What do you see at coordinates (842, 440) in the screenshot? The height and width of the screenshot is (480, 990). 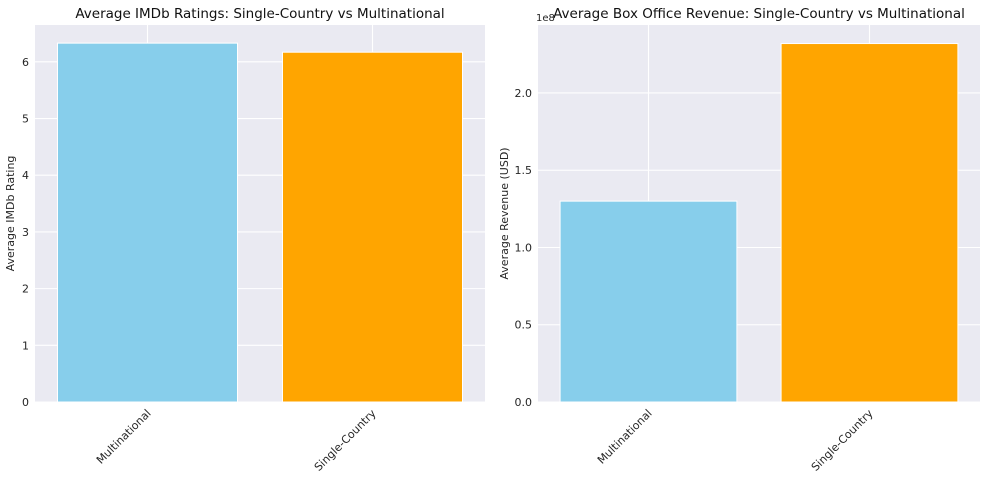 I see `revenue-xtick-label: Single-Country` at bounding box center [842, 440].